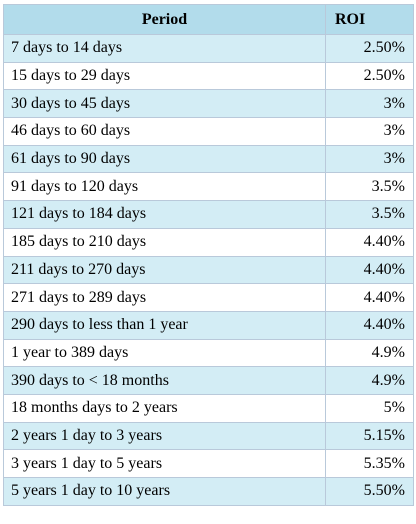 This screenshot has width=416, height=524. I want to click on roi-cell: 5%, so click(369, 408).